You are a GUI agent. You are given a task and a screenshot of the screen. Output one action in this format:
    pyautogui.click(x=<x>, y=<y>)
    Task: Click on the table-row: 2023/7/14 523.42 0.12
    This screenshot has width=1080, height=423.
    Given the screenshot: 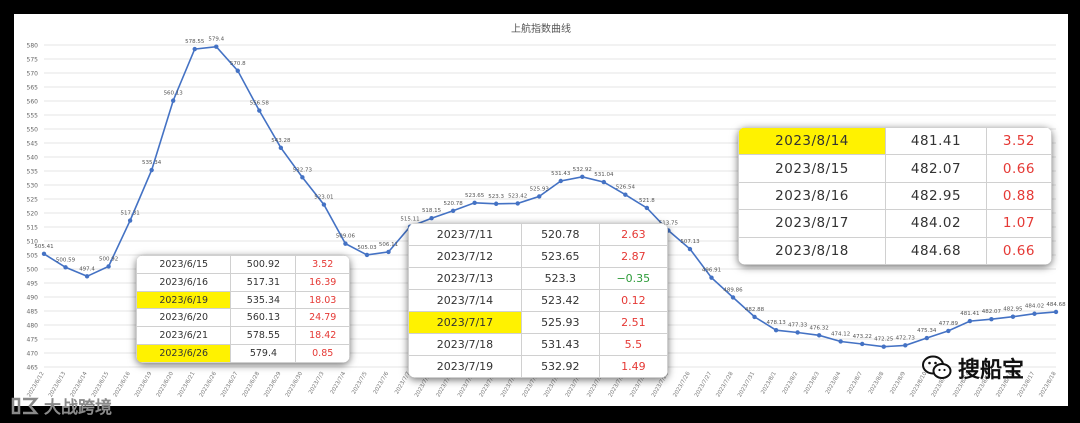 What is the action you would take?
    pyautogui.click(x=538, y=300)
    